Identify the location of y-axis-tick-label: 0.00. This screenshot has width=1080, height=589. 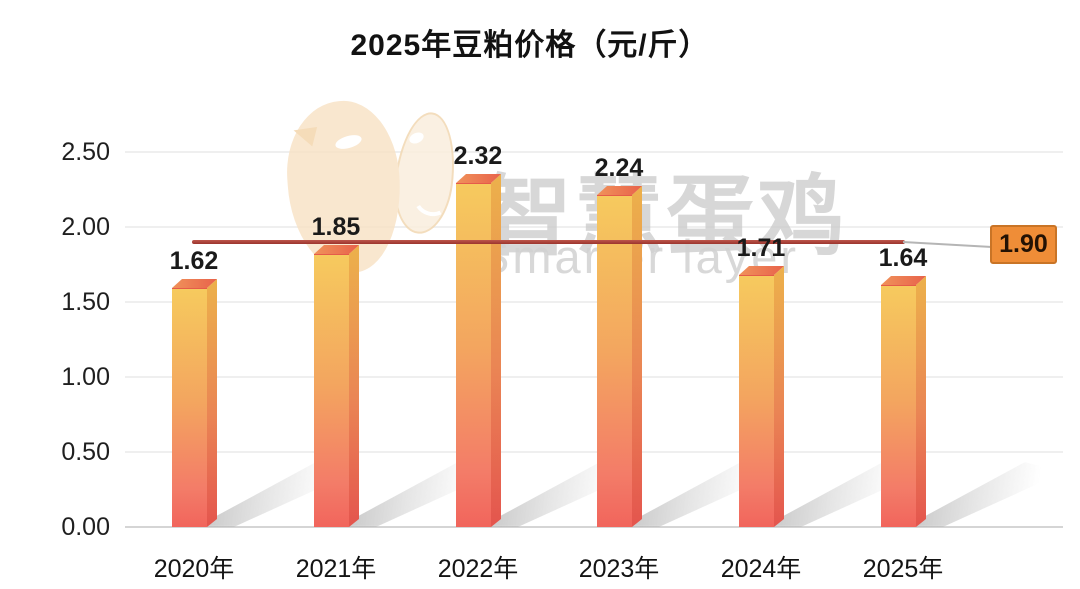
(85, 527).